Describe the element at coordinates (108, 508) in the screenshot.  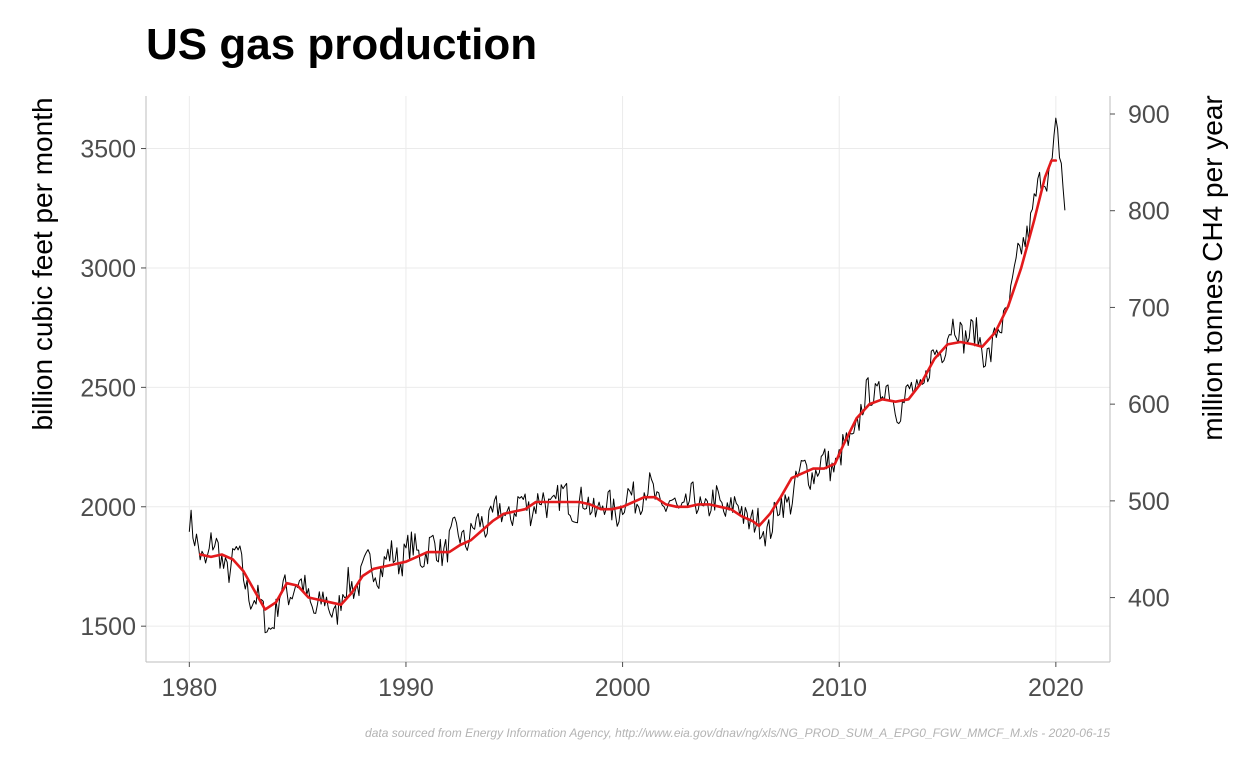
I see `y-tick-label: 2000` at that location.